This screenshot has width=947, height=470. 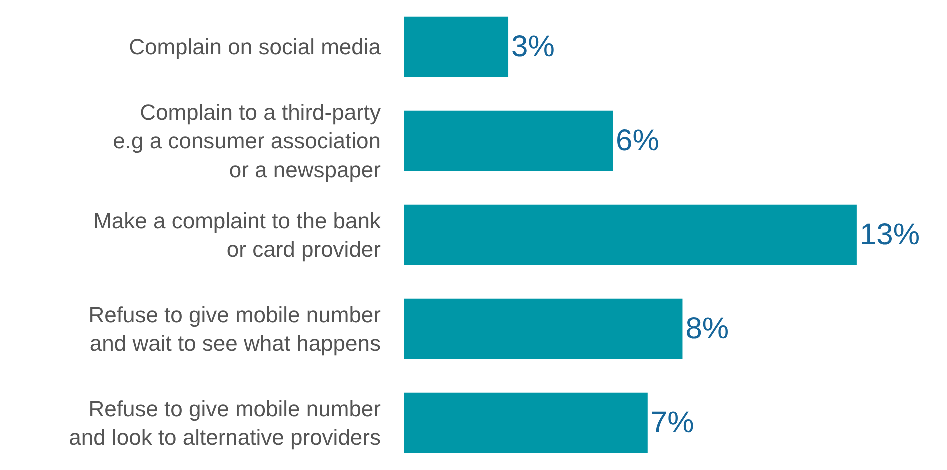 What do you see at coordinates (247, 141) in the screenshot?
I see `y-tick-label: Complain to a third-party e.g a consumer association or a newspaper` at bounding box center [247, 141].